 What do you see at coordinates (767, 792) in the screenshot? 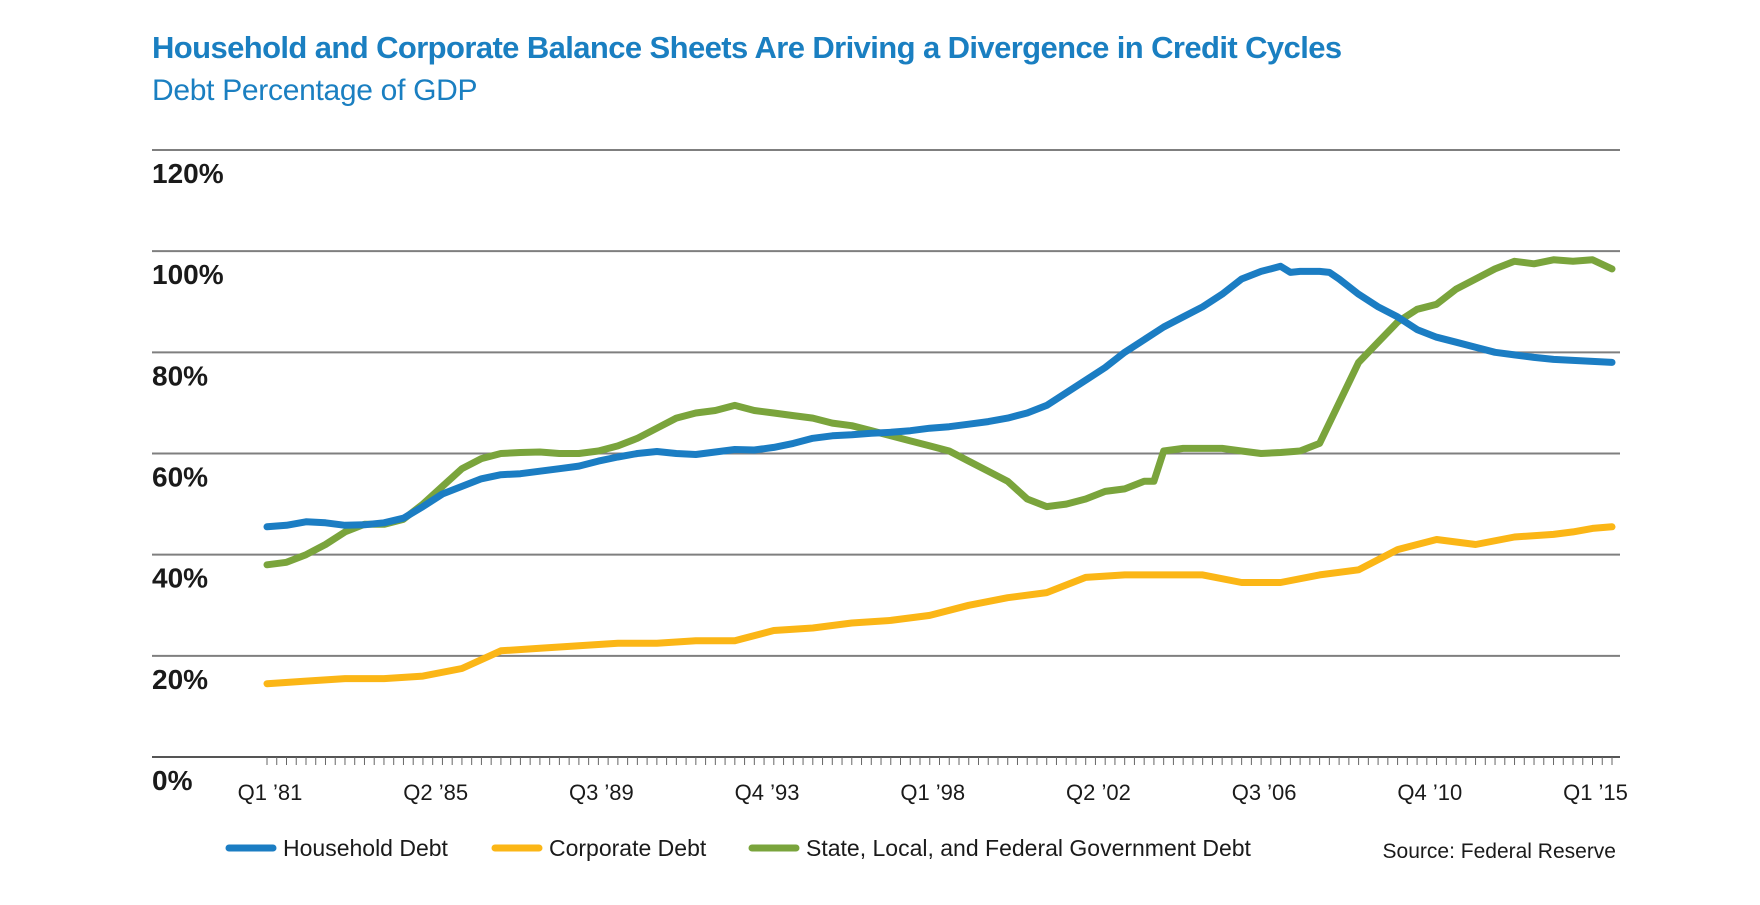
I see `x-tick-label: Q4 ’93` at bounding box center [767, 792].